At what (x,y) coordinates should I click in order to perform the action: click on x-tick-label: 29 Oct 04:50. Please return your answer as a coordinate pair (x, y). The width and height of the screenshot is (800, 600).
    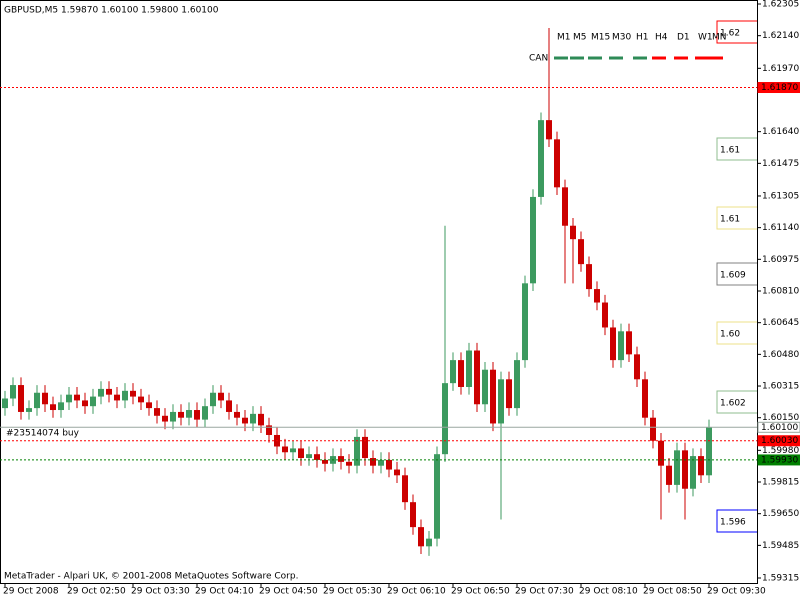
    Looking at the image, I should click on (288, 592).